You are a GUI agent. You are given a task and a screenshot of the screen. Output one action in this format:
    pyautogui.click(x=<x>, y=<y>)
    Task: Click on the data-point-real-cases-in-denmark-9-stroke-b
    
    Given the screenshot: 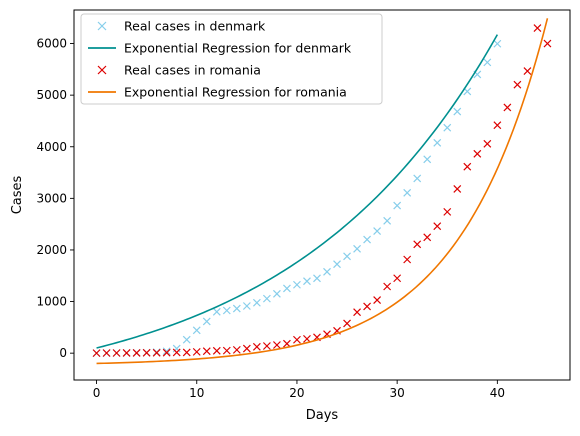 What is the action you would take?
    pyautogui.click(x=186, y=339)
    